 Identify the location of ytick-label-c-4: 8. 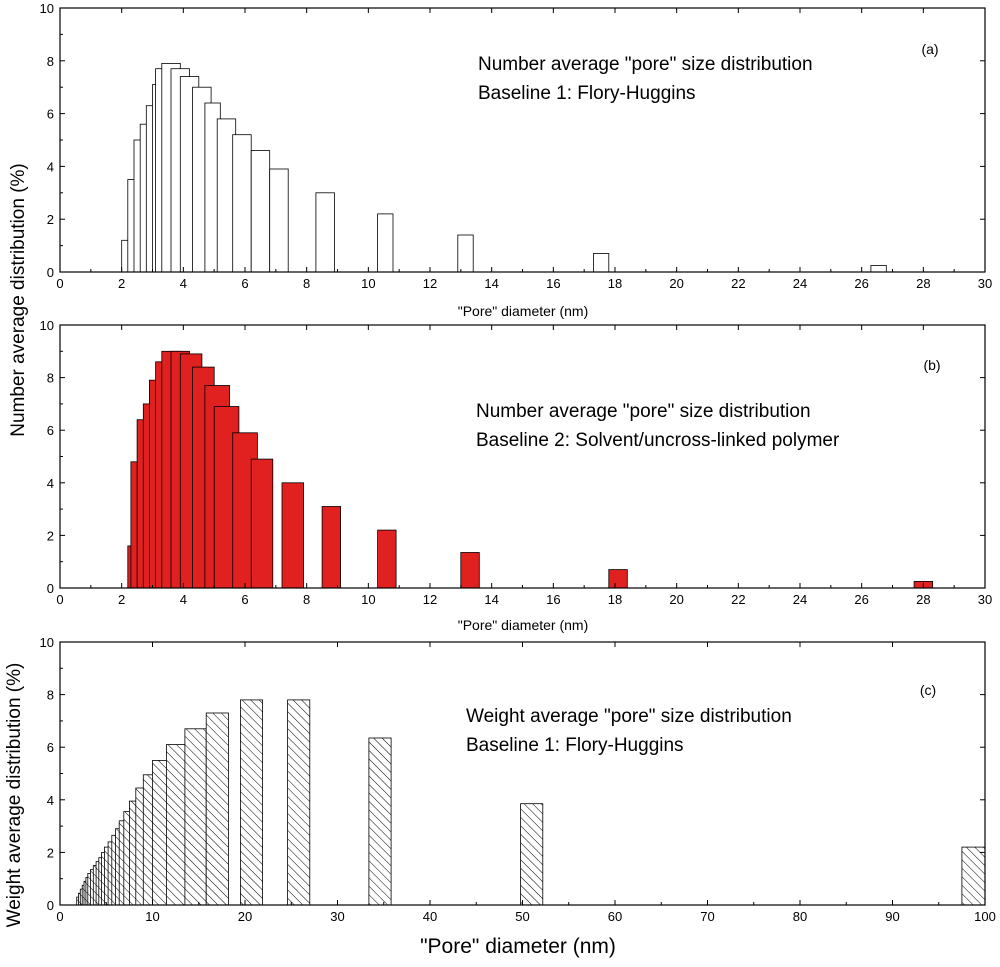
(50, 695).